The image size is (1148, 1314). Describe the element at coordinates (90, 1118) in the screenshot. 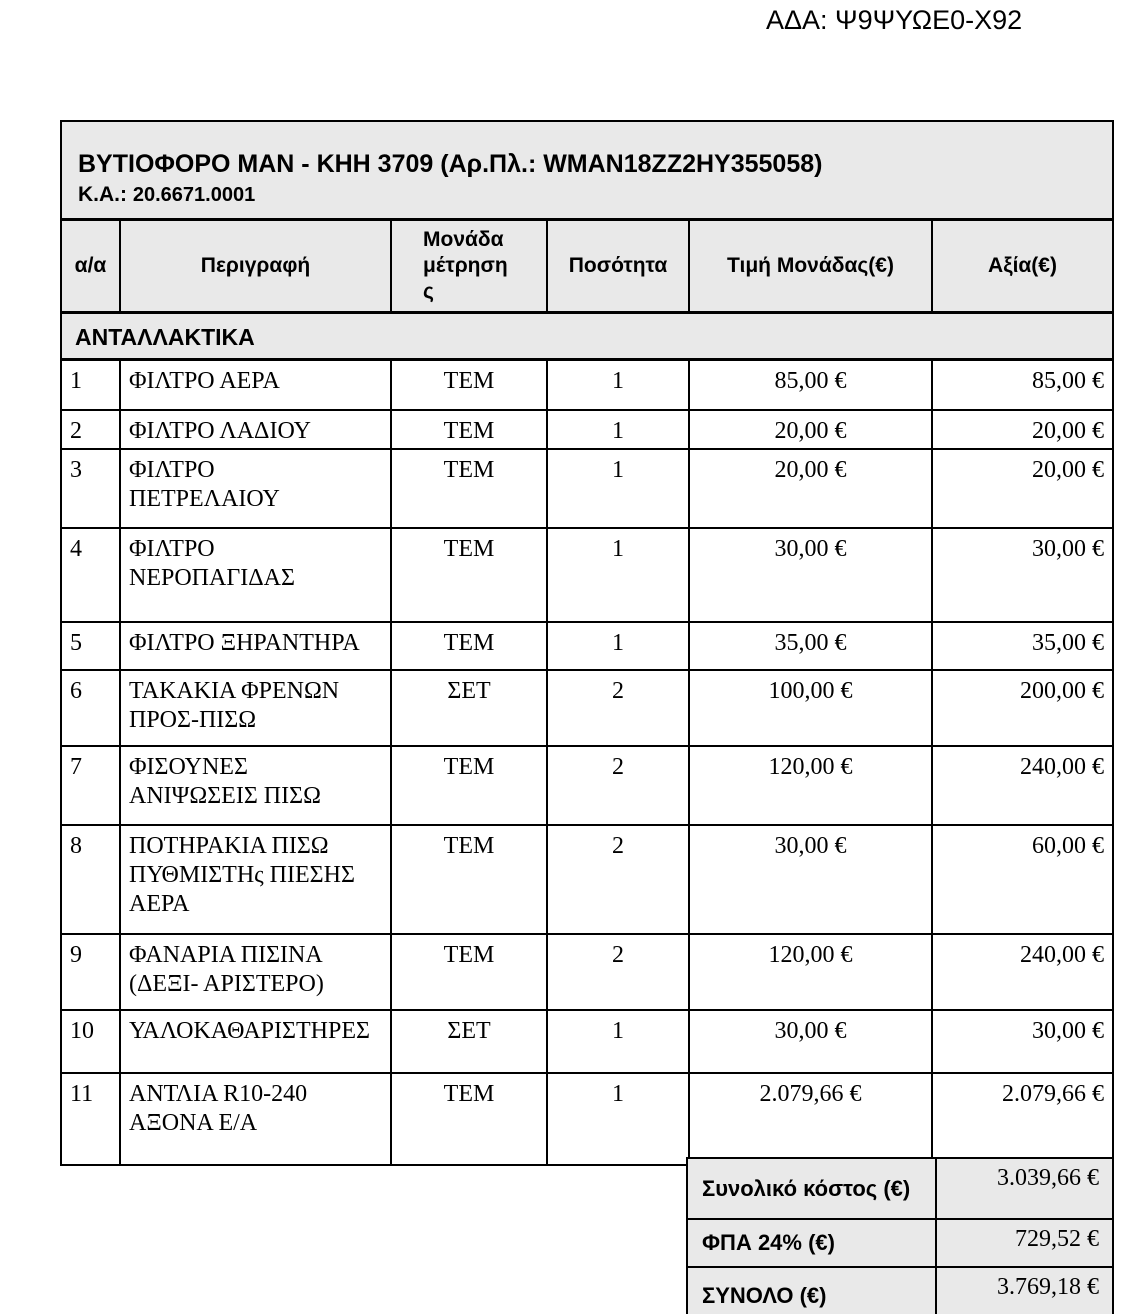

I see `cell-index: 11` at that location.